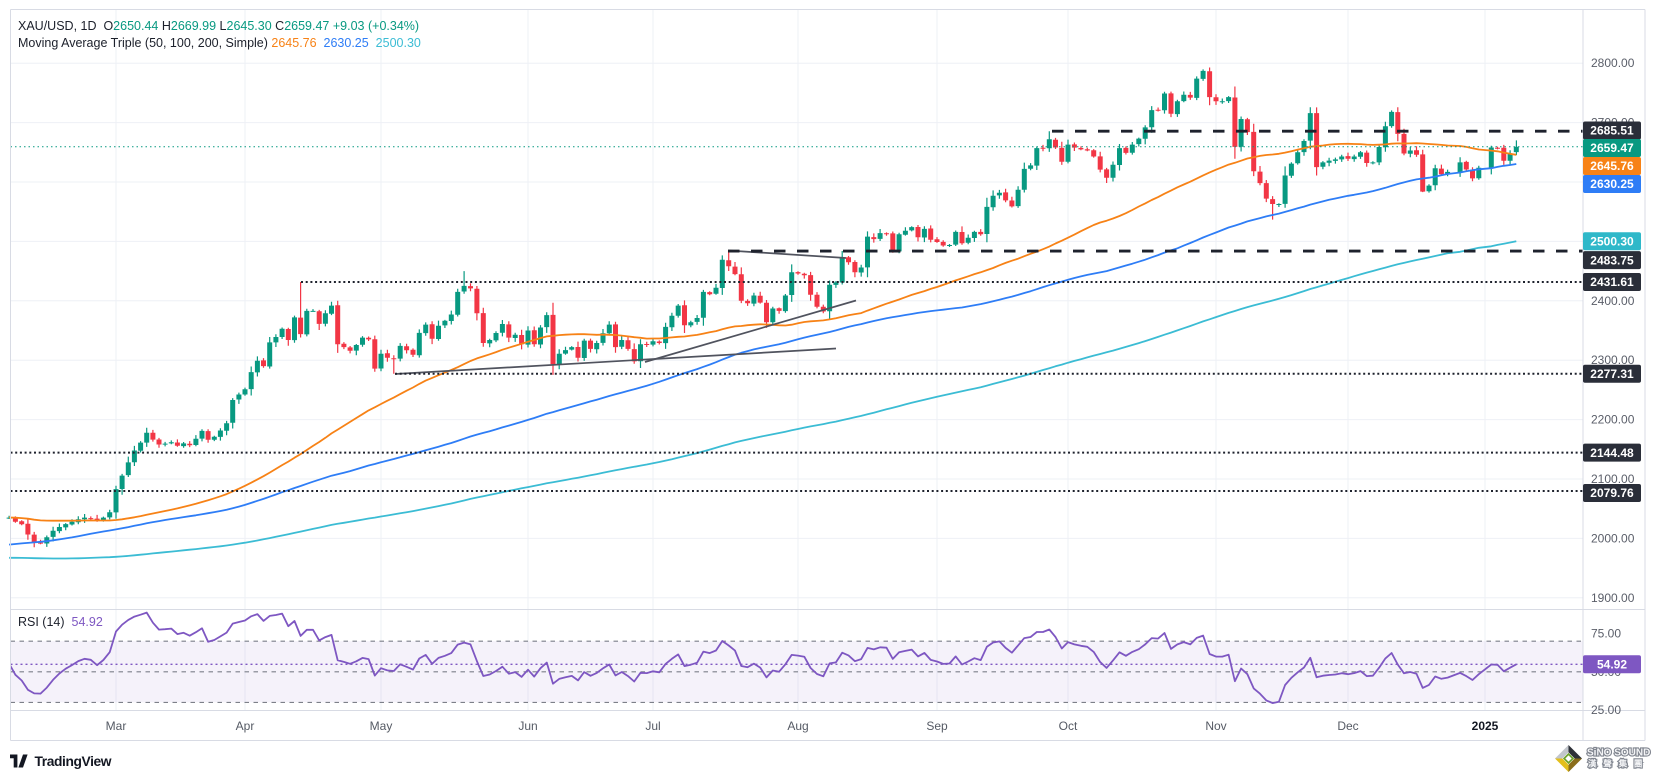 Image resolution: width=1655 pixels, height=779 pixels. Describe the element at coordinates (116, 726) in the screenshot. I see `svg-text: Mar` at that location.